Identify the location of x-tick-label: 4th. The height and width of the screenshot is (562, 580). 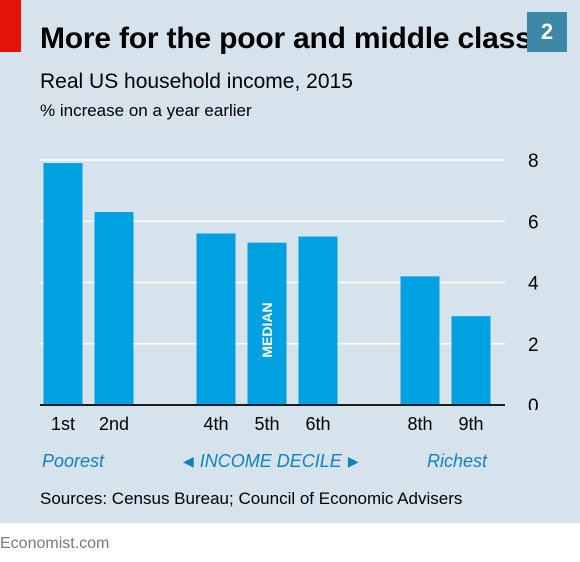
(216, 424).